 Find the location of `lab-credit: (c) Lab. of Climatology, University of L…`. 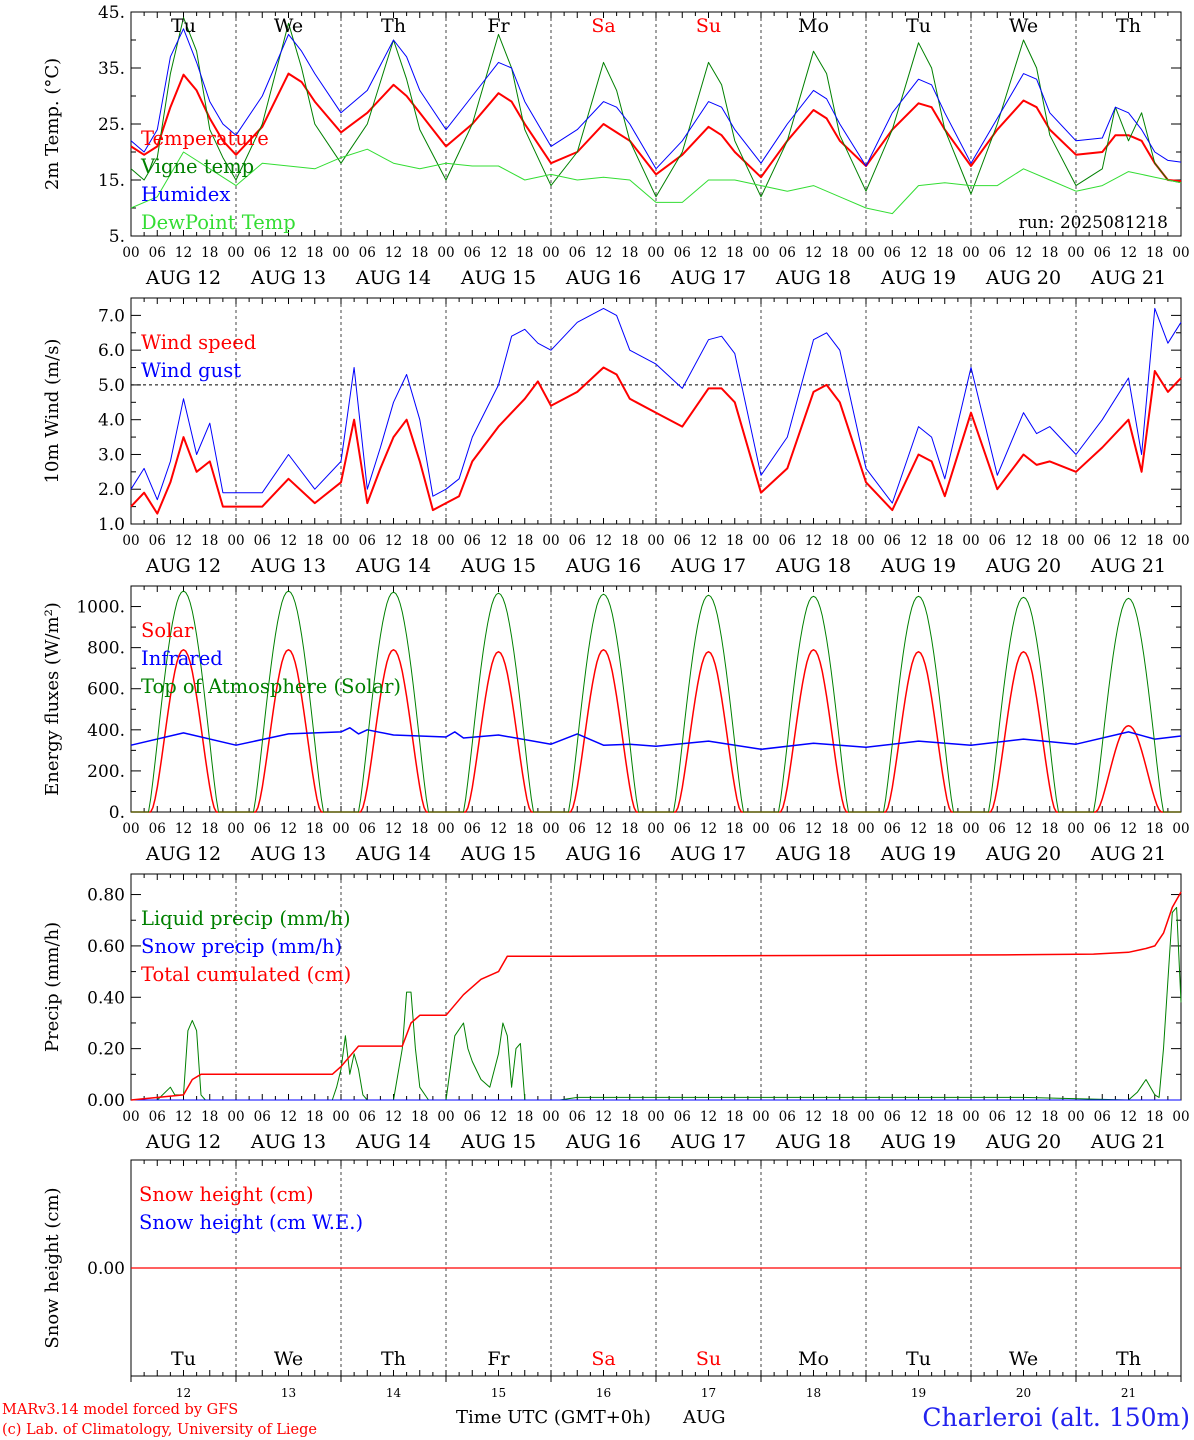

lab-credit: (c) Lab. of Climatology, University of L… is located at coordinates (159, 1430).